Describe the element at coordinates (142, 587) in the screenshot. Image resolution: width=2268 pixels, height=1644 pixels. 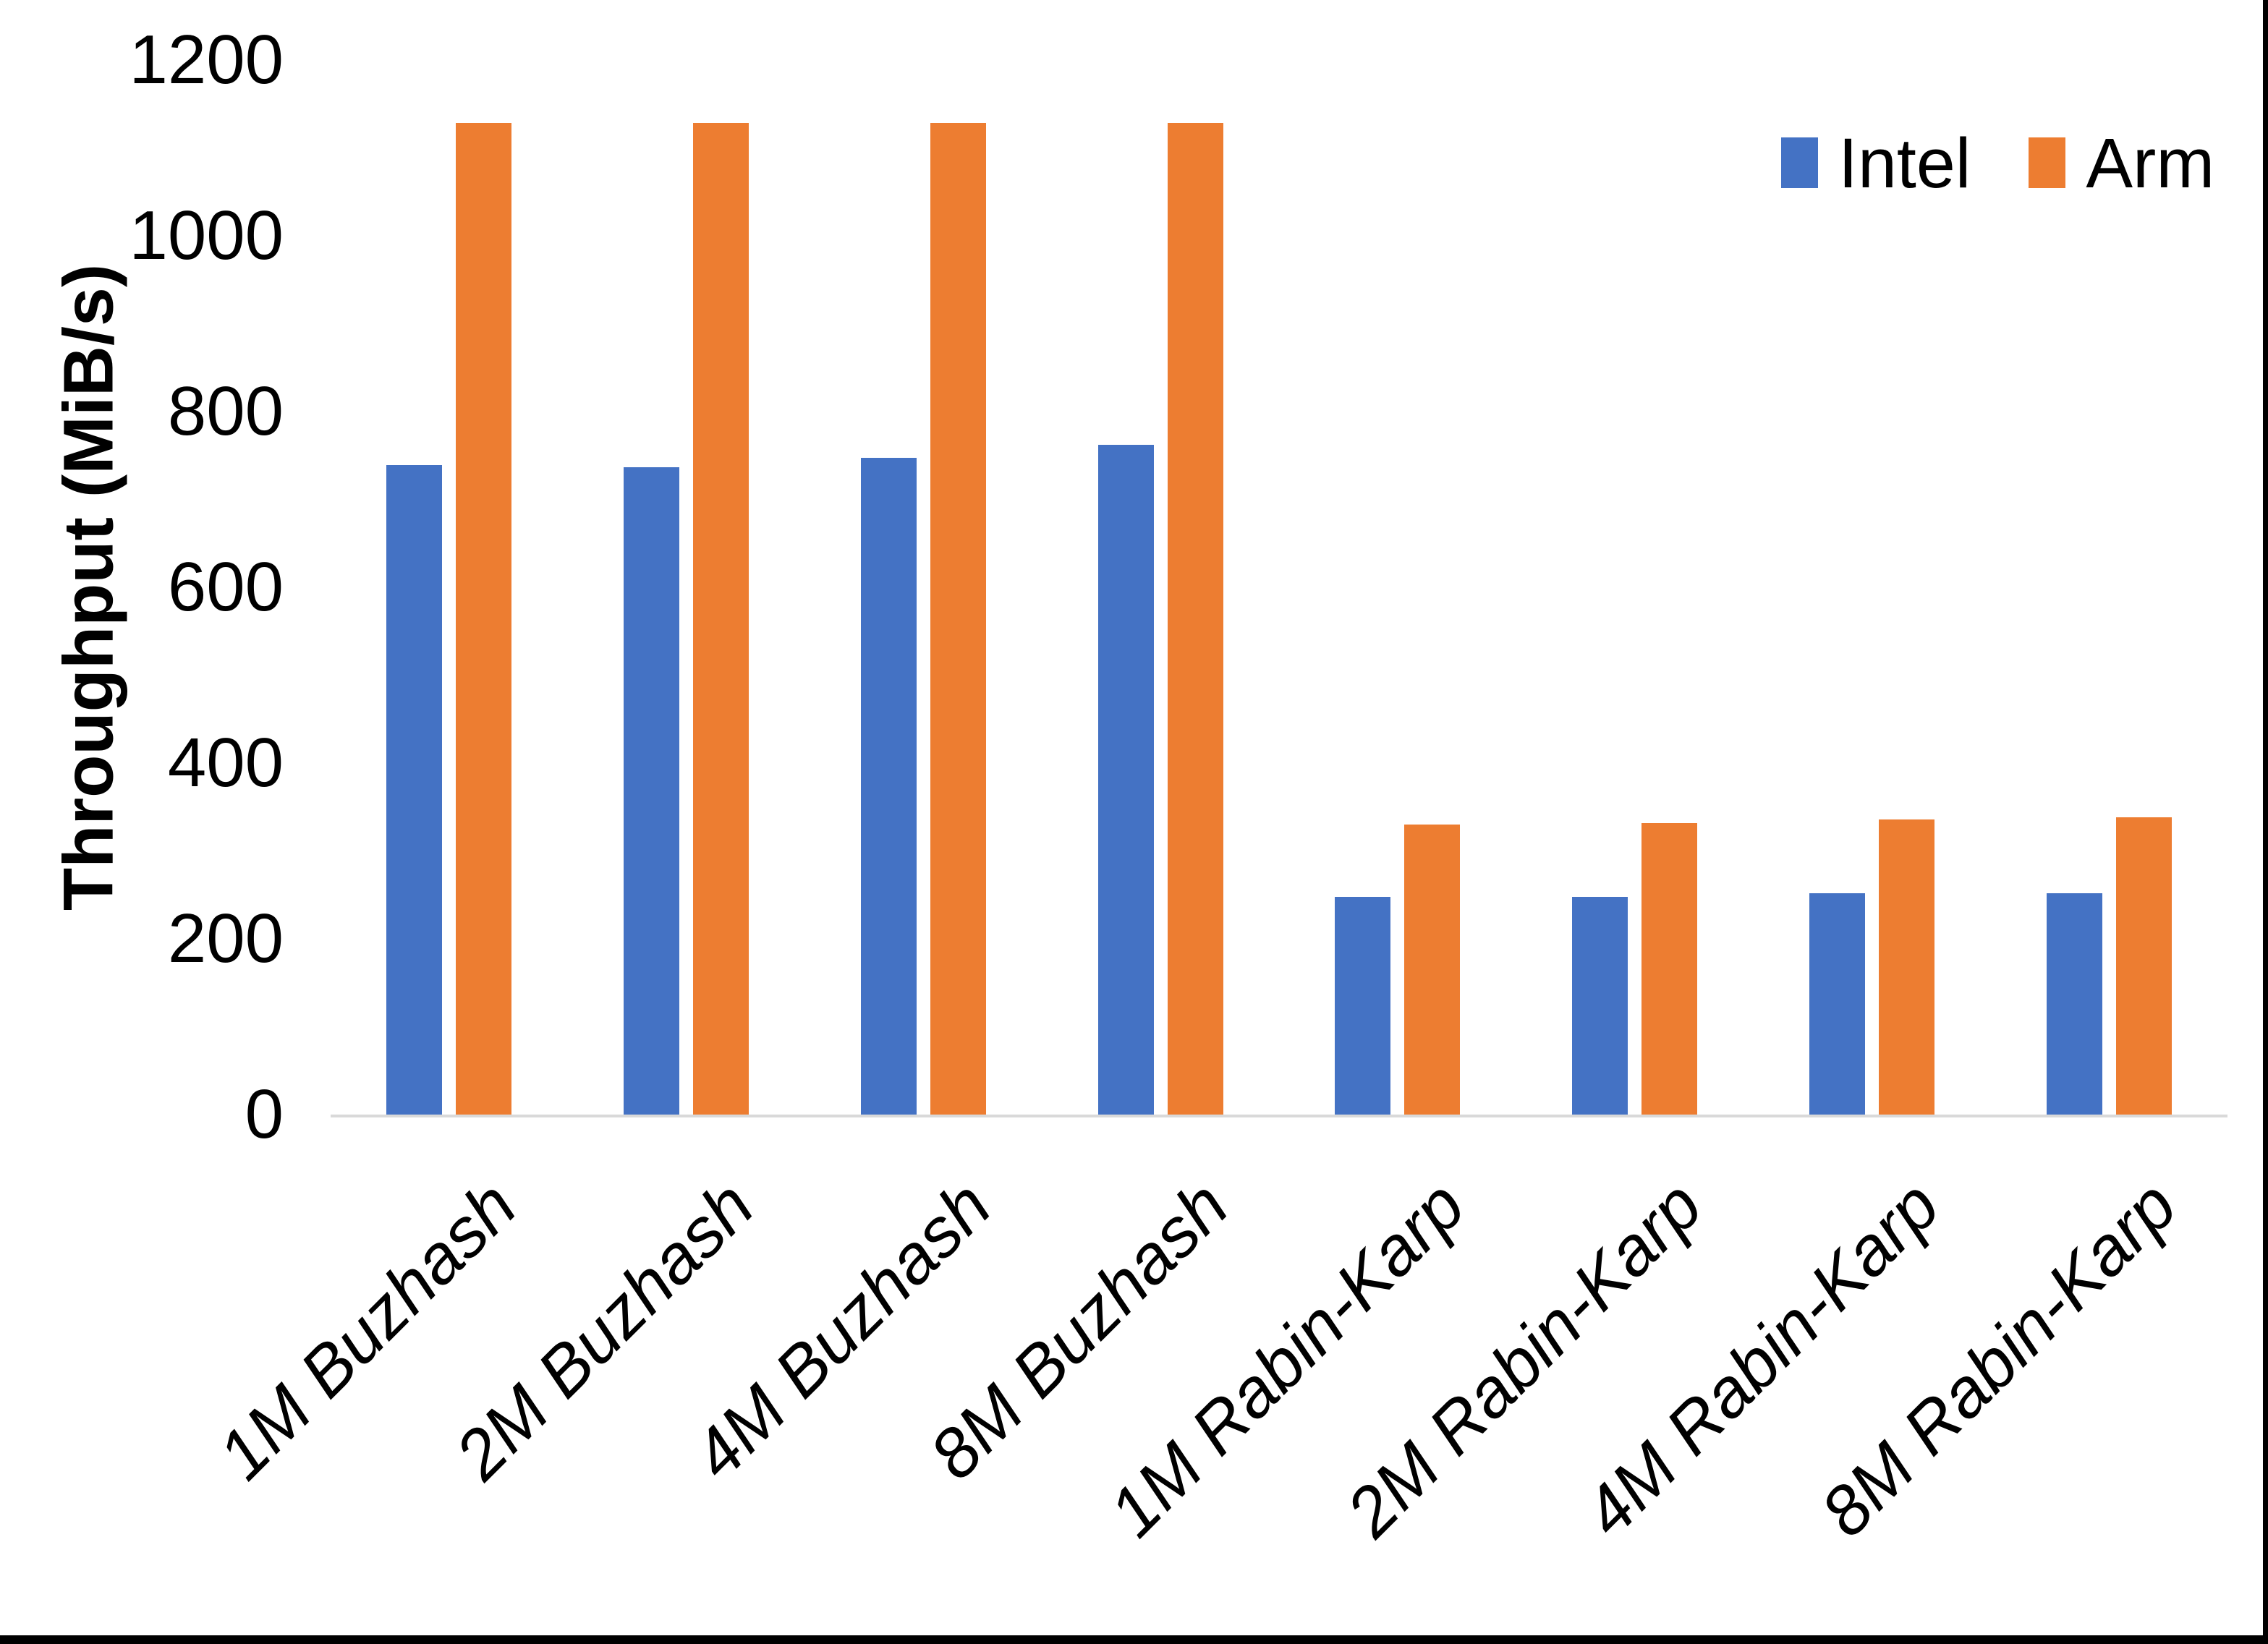
I see `y-axis-tick-labels: 0 200 400 600 800 1000 1200` at that location.